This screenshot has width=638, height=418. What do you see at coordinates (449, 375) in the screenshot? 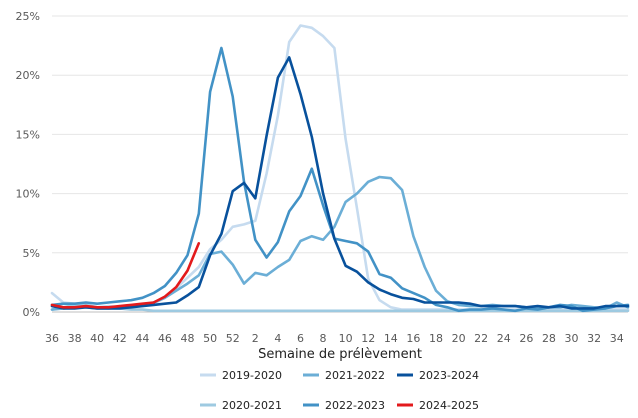
I see `legend-label: 2023-2024` at bounding box center [449, 375].